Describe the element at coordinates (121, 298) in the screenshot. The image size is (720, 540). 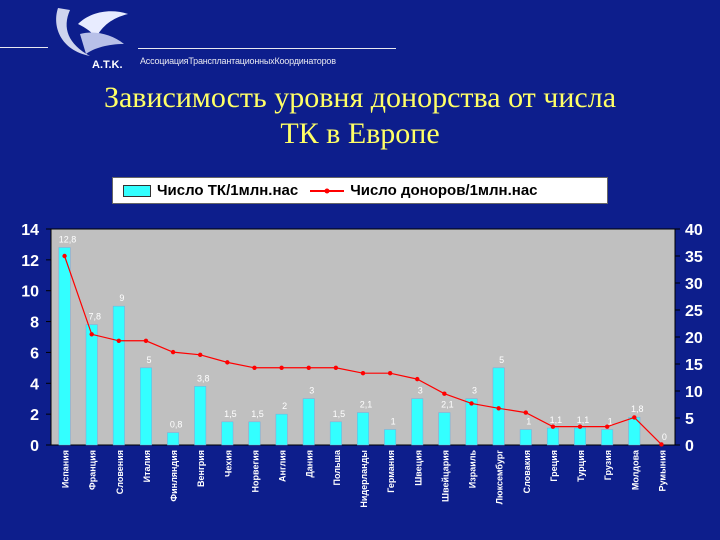
I see `bar-data-label: 9` at that location.